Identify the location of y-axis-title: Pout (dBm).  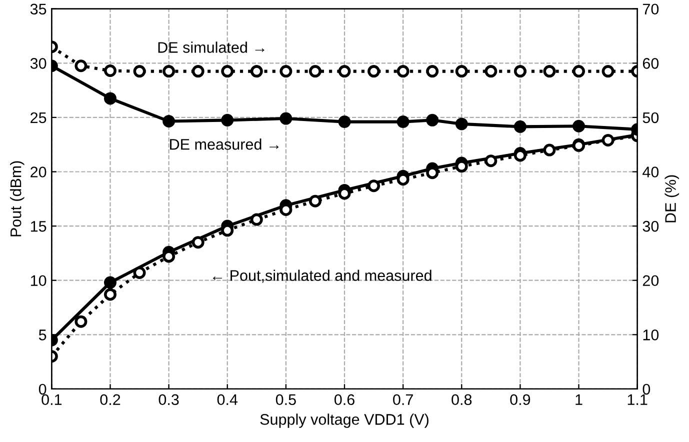
(17, 198).